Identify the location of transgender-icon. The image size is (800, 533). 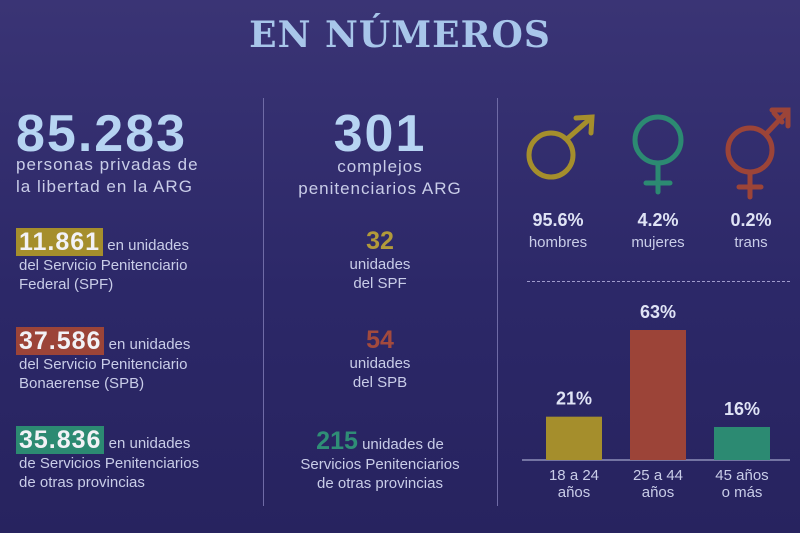
(758, 153).